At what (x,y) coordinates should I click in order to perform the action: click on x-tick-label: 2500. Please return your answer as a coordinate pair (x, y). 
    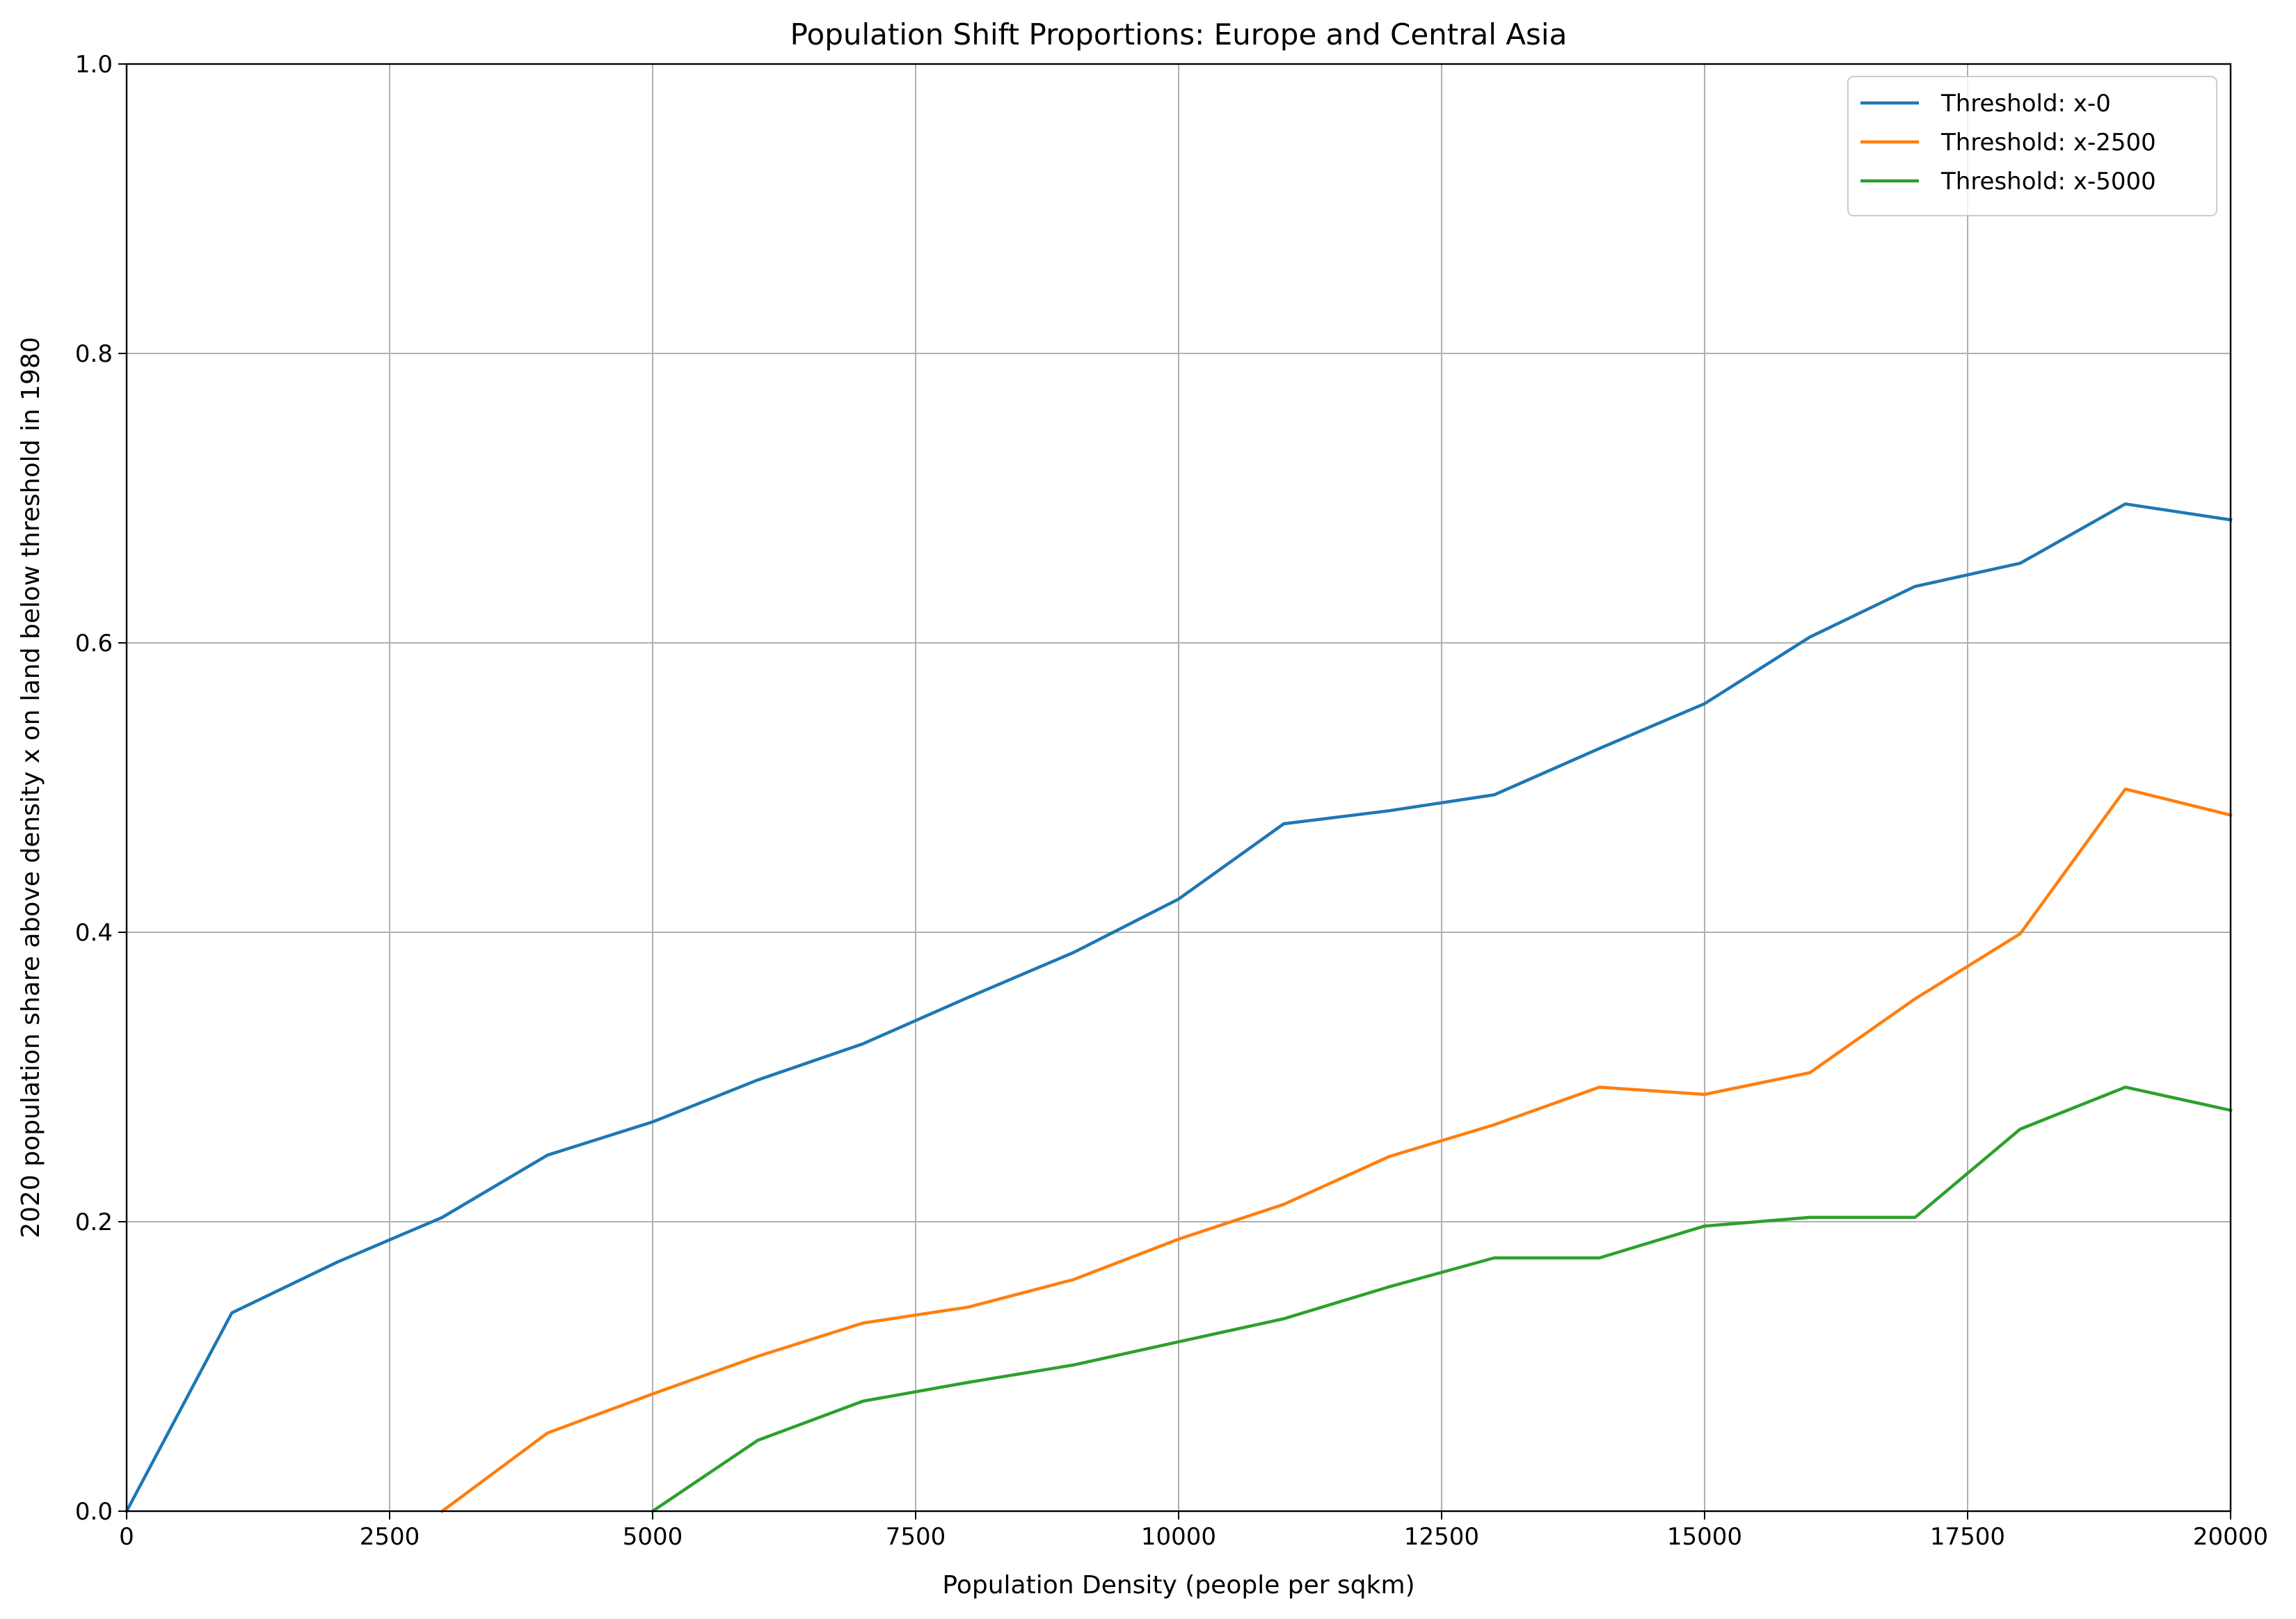
    Looking at the image, I should click on (390, 1537).